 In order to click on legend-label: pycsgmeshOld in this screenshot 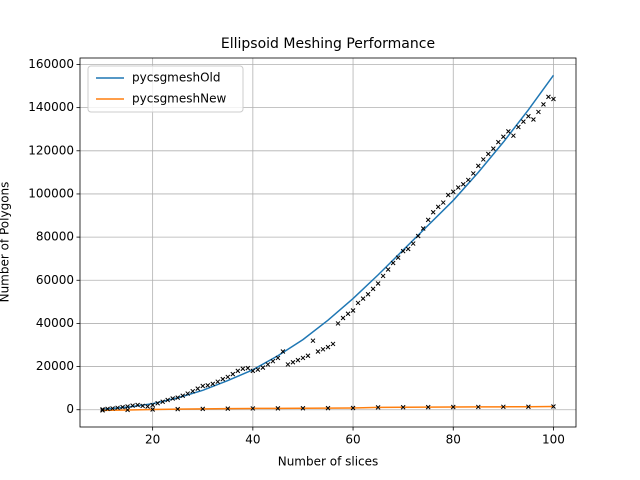, I will do `click(176, 78)`.